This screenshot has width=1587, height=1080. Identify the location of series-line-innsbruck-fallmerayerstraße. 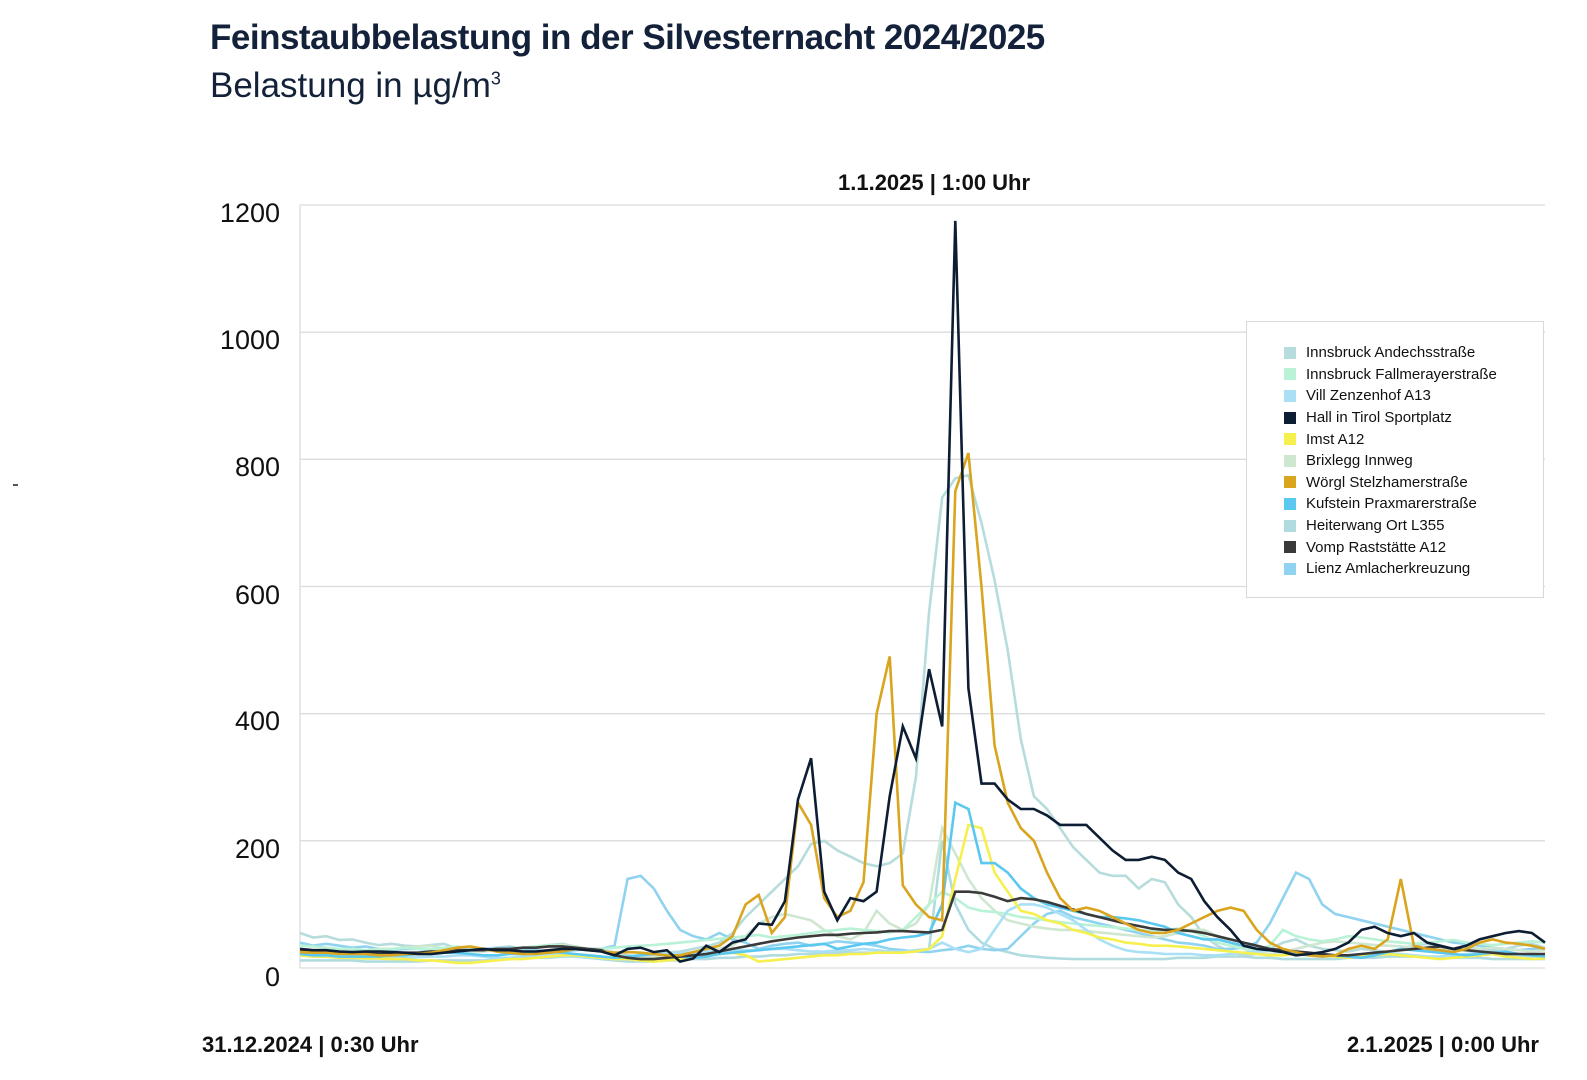
(922, 921).